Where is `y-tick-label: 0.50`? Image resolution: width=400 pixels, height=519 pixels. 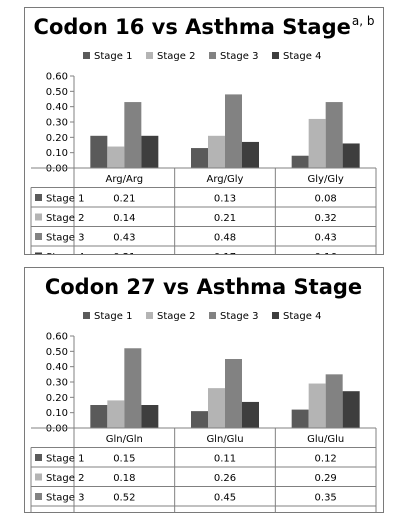
y-tick-label: 0.50 is located at coordinates (57, 92).